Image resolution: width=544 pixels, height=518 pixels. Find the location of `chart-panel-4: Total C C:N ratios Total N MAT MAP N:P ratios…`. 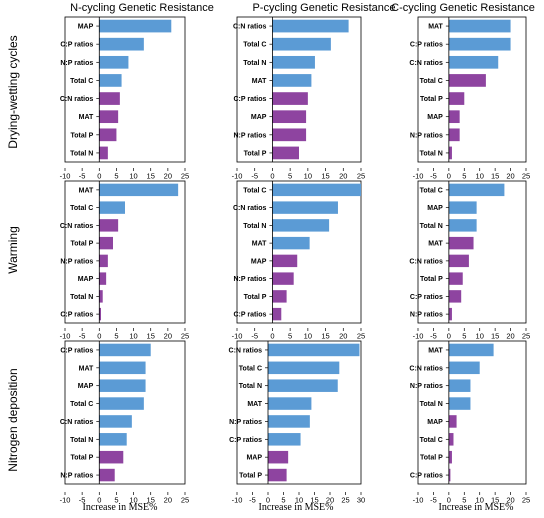

chart-panel-4: Total C C:N ratios Total N MAT MAP N:P ratios… is located at coordinates (298, 260).